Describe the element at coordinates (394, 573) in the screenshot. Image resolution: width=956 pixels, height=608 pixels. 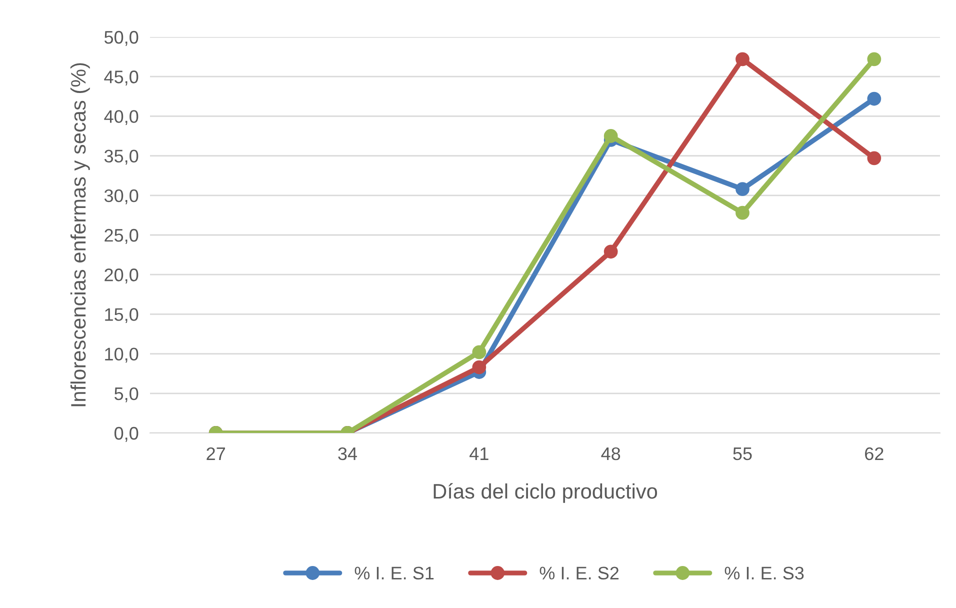
I see `legend-label: % I. E. S1` at that location.